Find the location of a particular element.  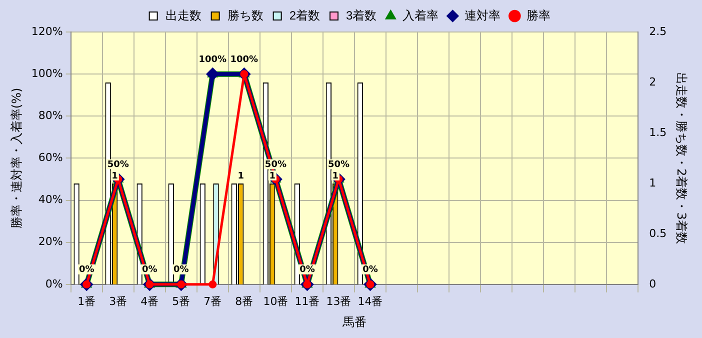

legend-label: 3着数 is located at coordinates (361, 15).